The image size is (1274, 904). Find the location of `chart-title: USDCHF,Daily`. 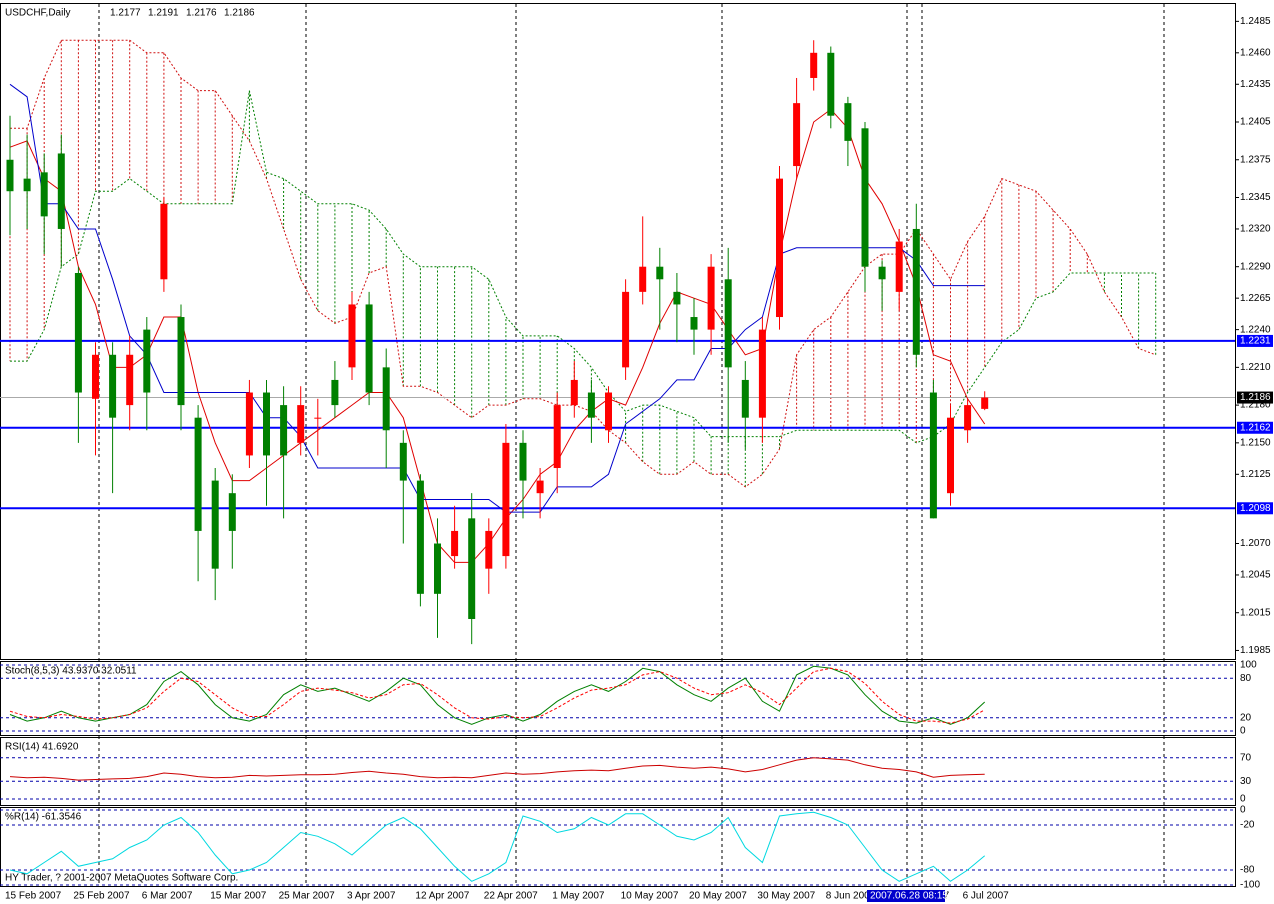

chart-title: USDCHF,Daily is located at coordinates (38, 13).